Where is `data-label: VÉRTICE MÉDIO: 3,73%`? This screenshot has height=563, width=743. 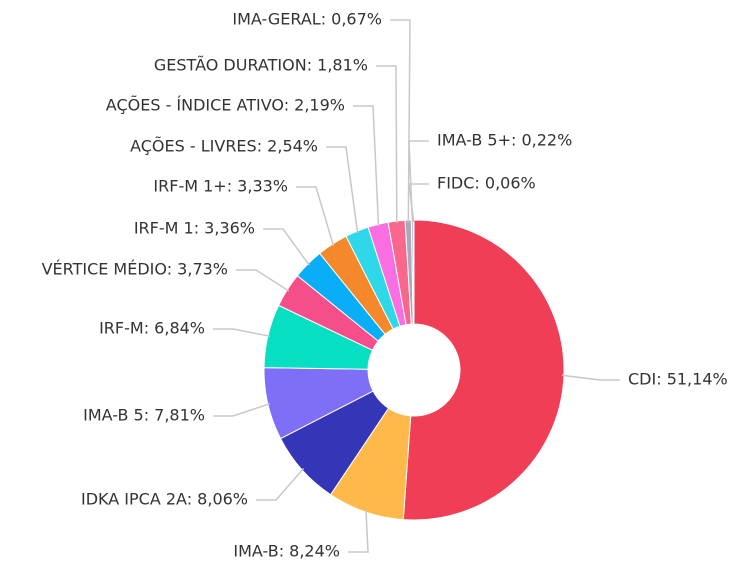
data-label: VÉRTICE MÉDIO: 3,73% is located at coordinates (135, 269).